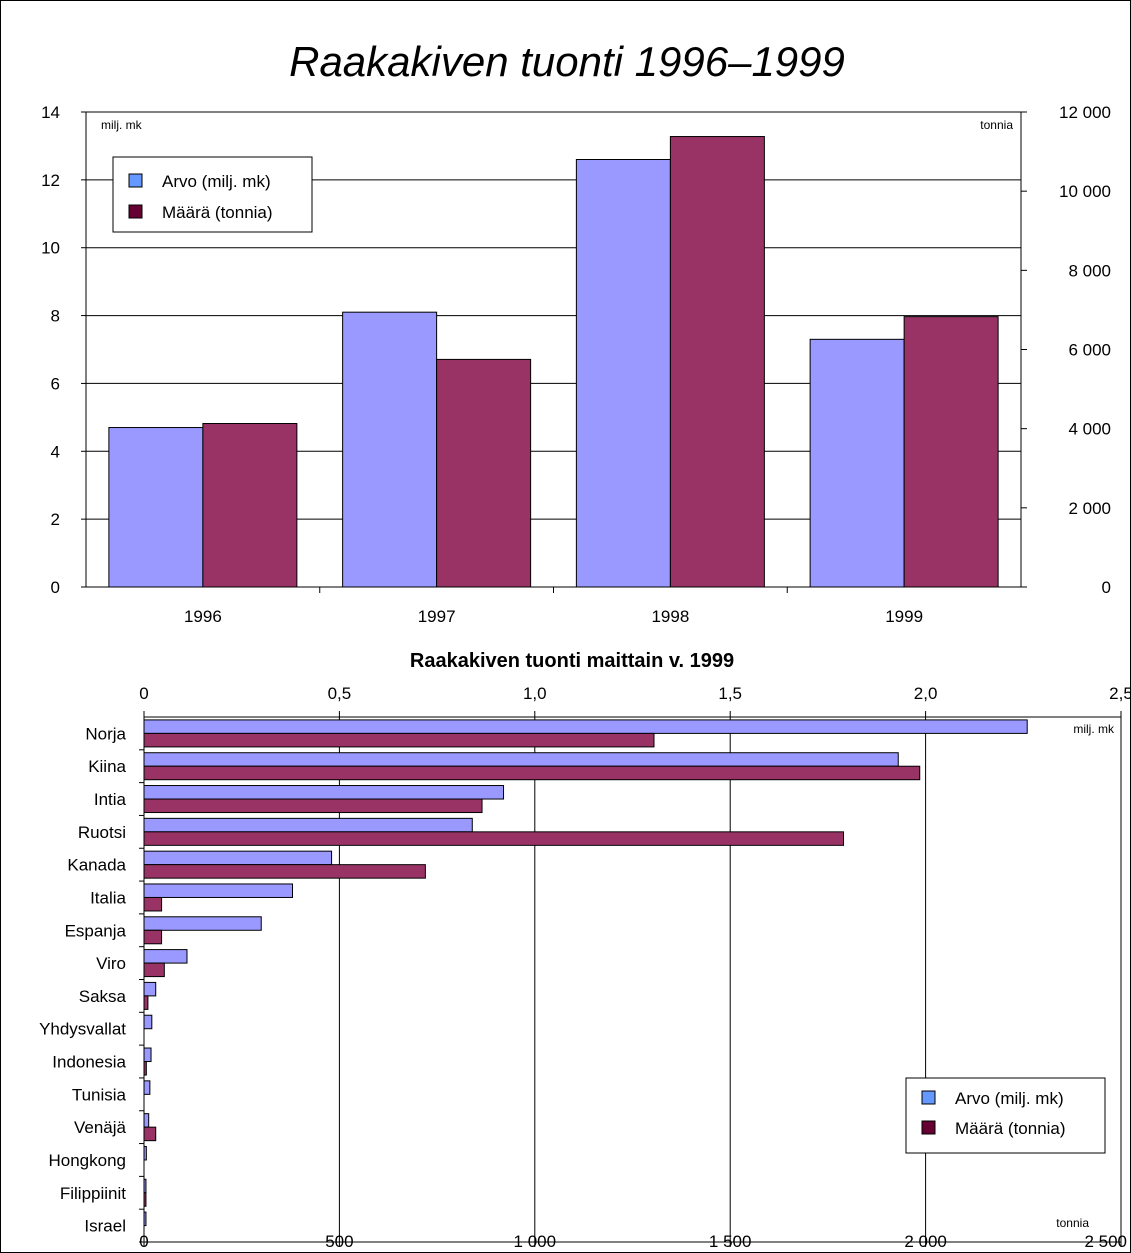 The image size is (1131, 1253). I want to click on main-title: Raakakiven tuonti 1996–1999, so click(567, 61).